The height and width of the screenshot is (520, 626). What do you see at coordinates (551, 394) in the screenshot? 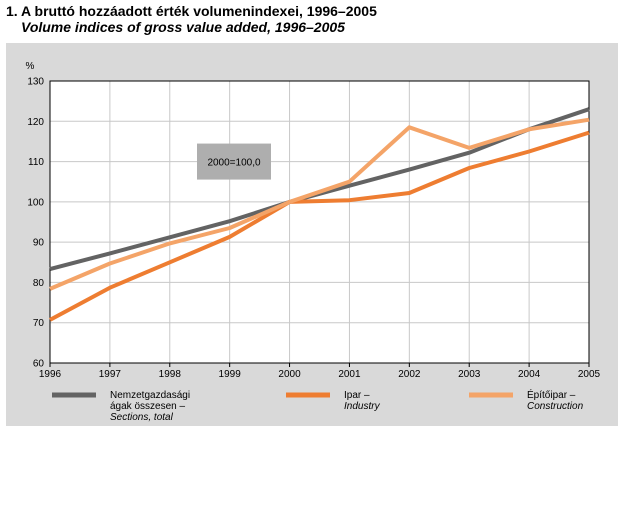
I see `legend-label: Építőipar –` at bounding box center [551, 394].